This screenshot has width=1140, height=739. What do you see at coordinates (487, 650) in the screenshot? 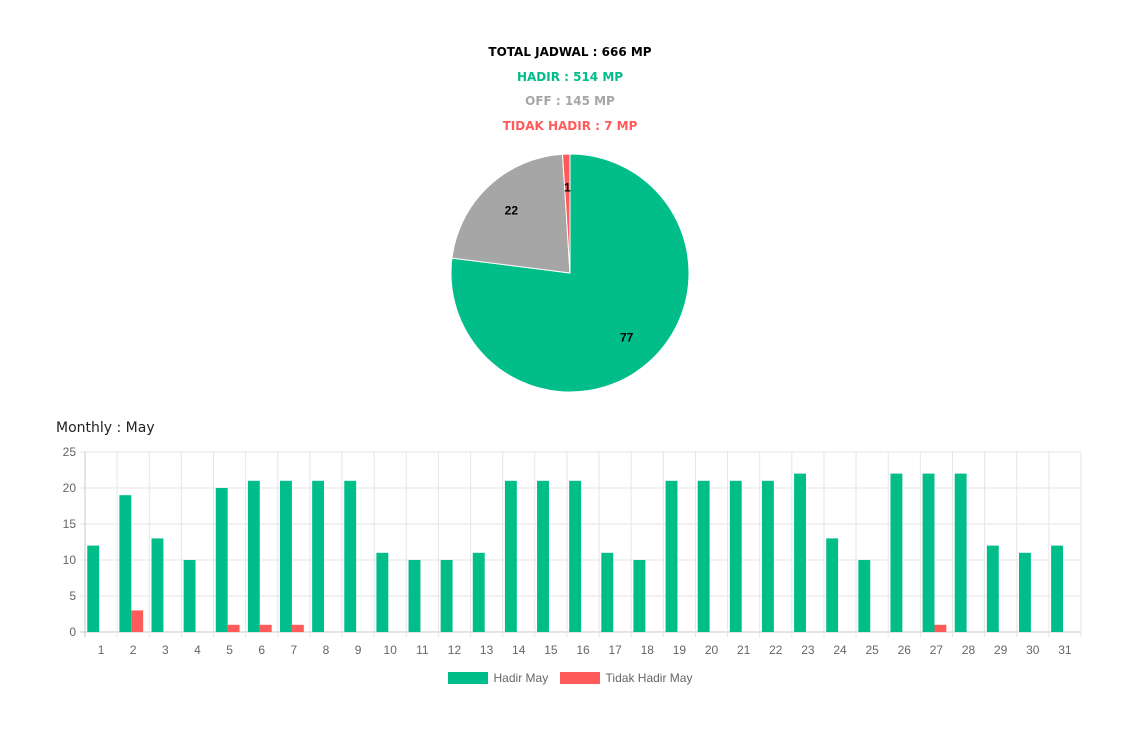
I see `x-tick-label: 13` at bounding box center [487, 650].